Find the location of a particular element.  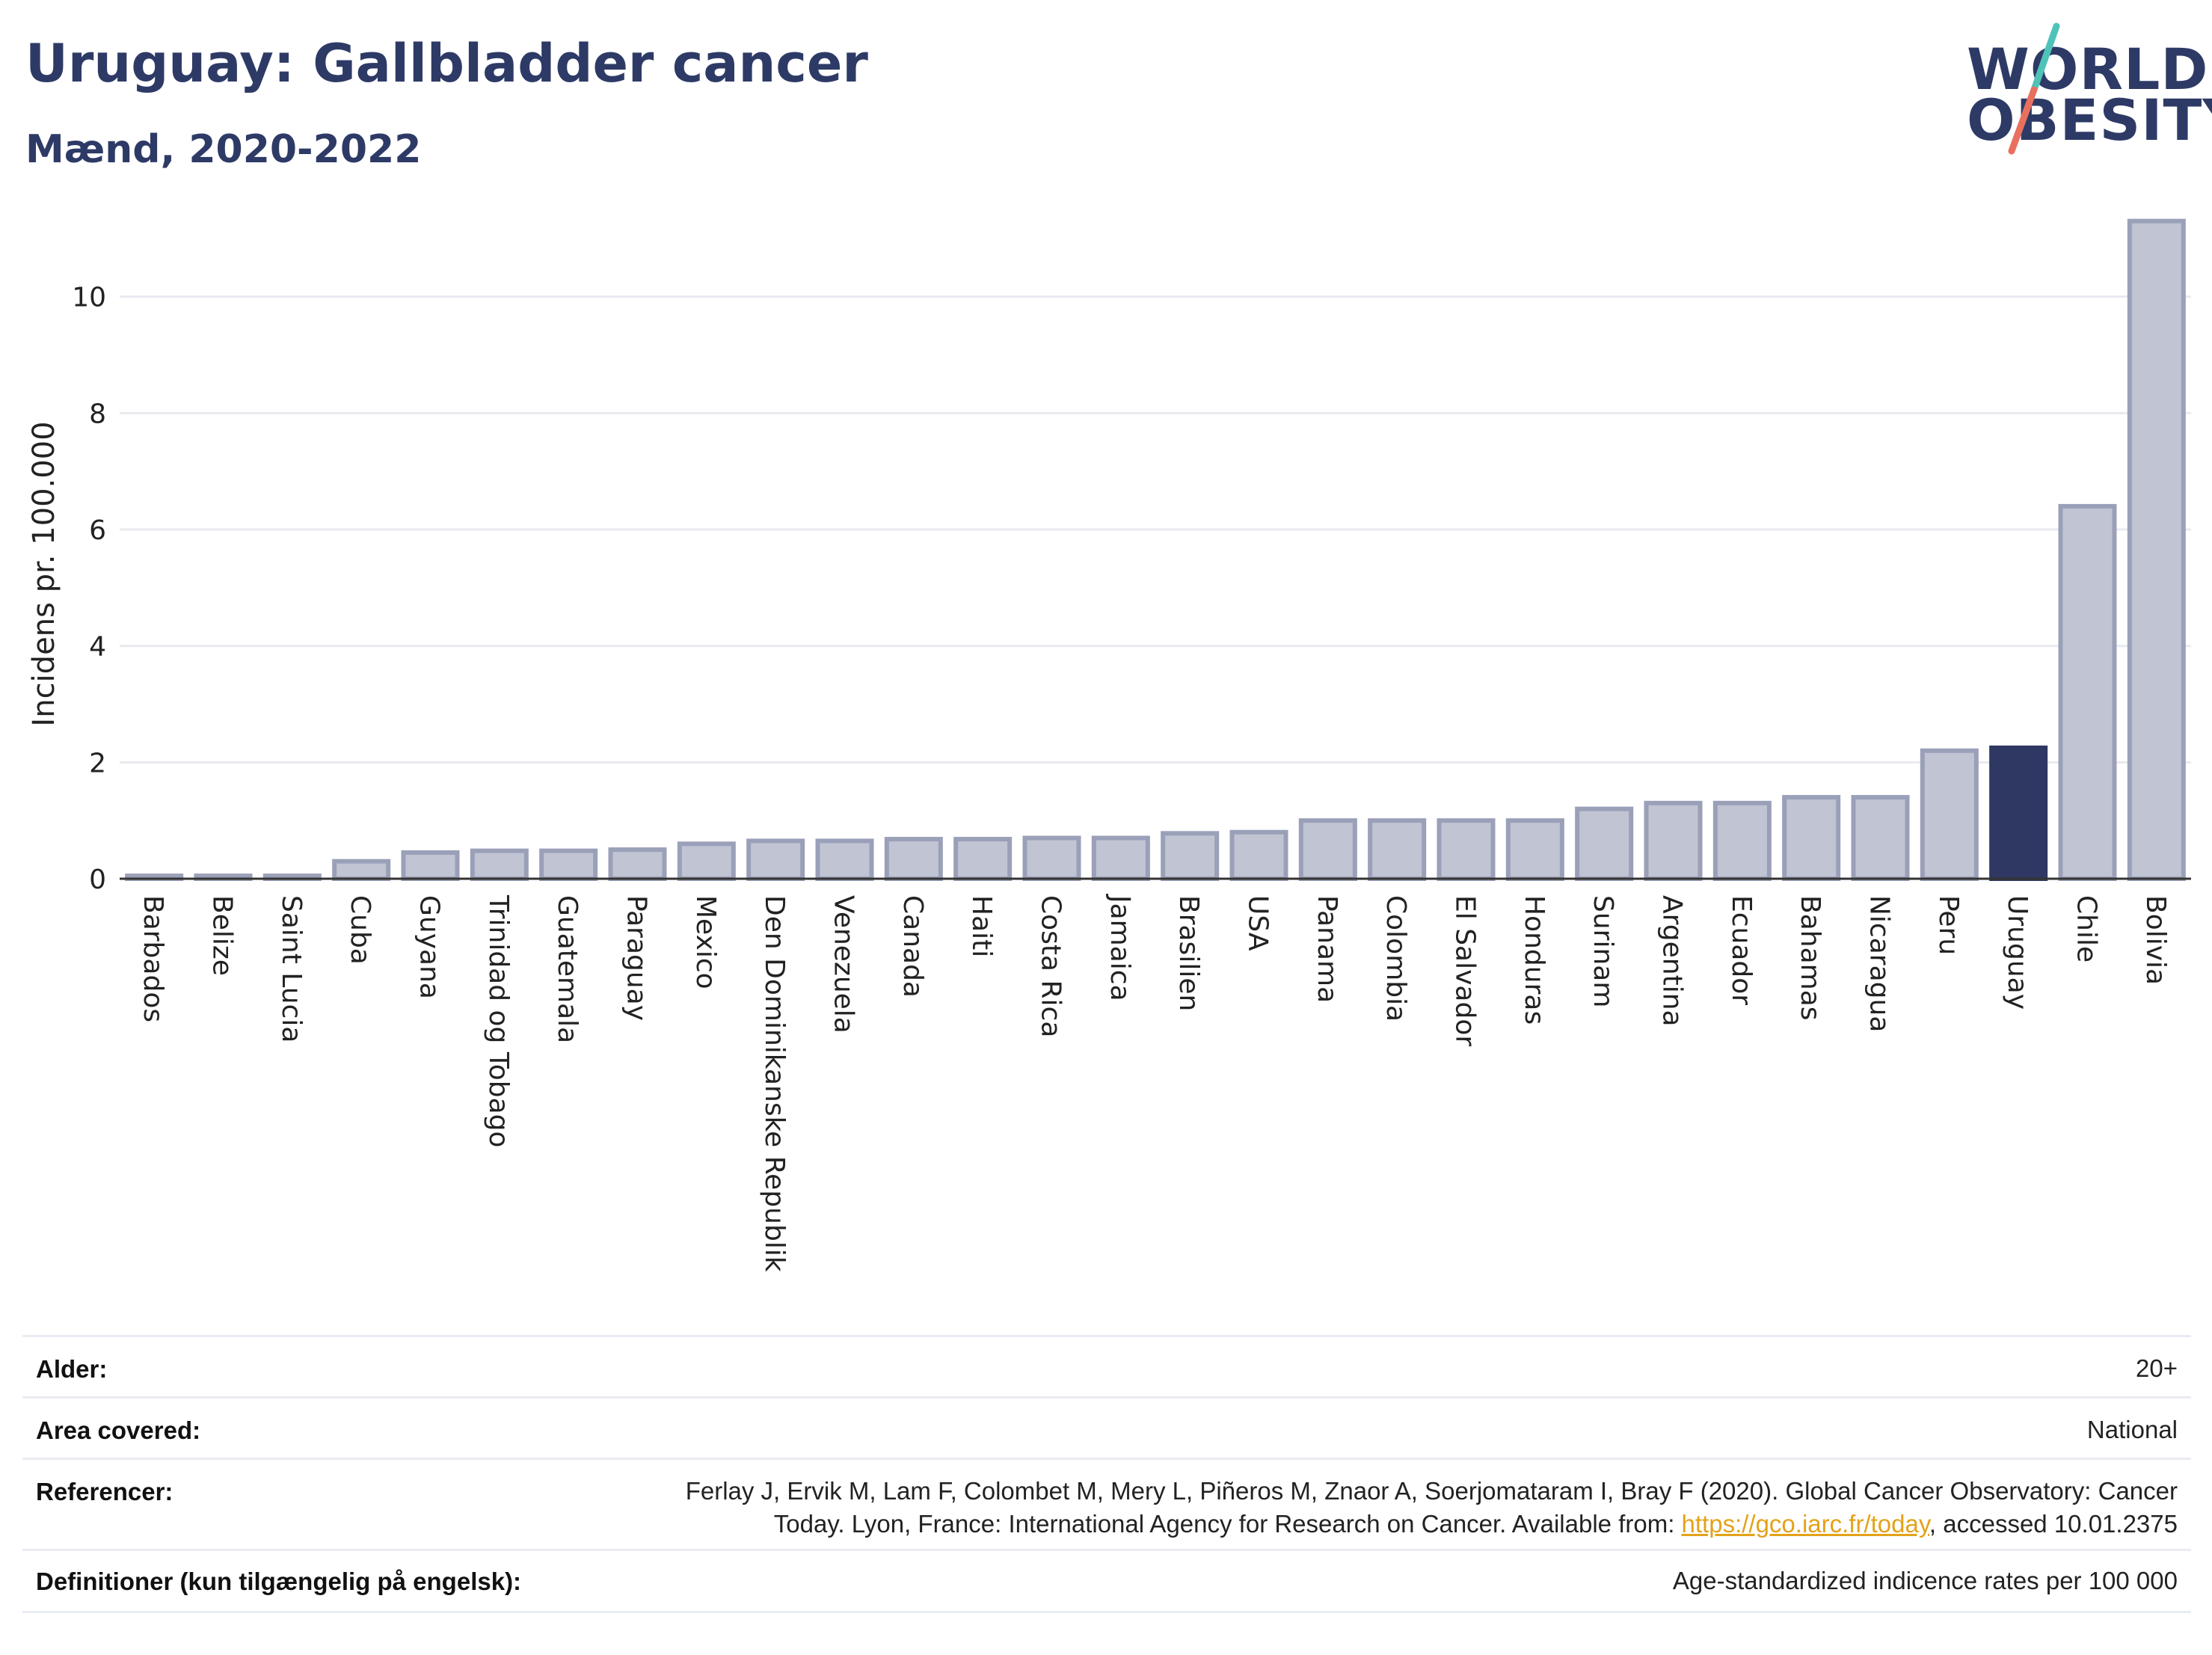

world-obesity-logo: WORLD OBESITY is located at coordinates (2078, 89).